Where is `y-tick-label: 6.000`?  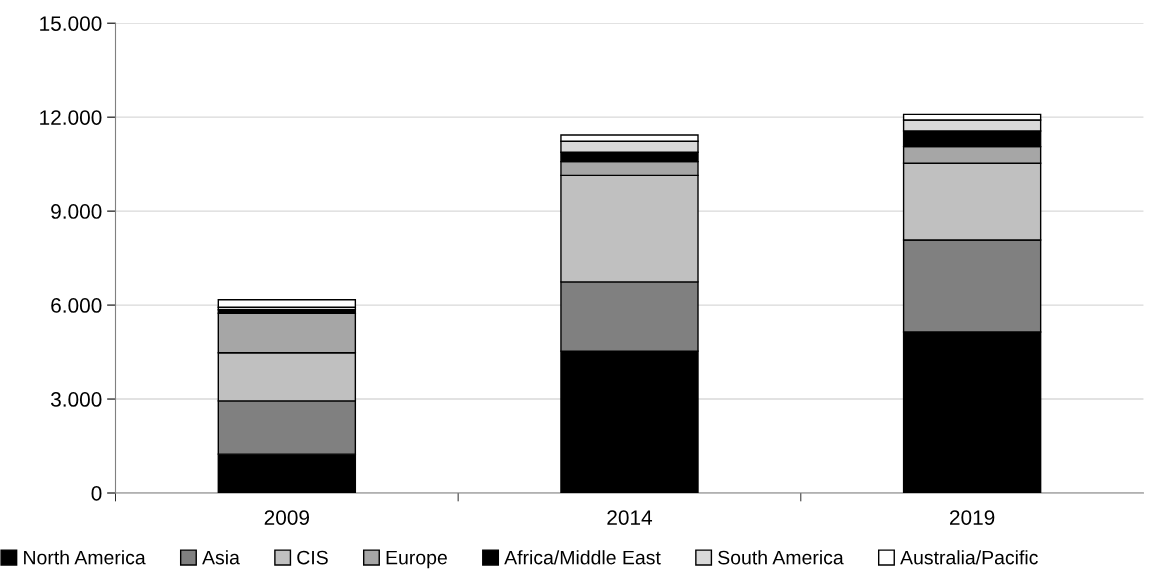
y-tick-label: 6.000 is located at coordinates (76, 305).